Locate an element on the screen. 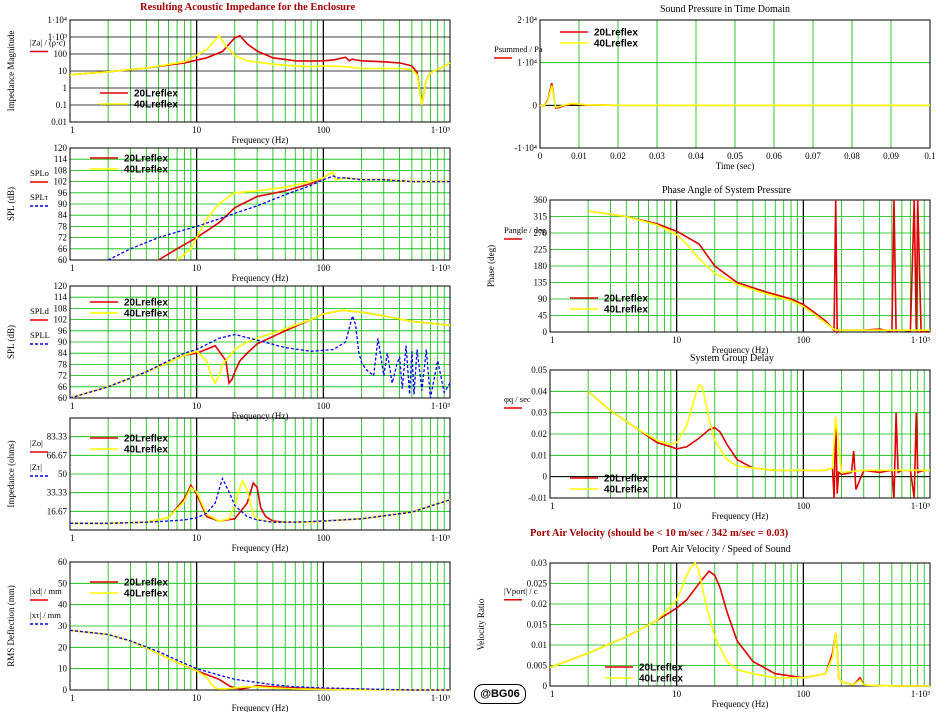  y-tick-label: 16.67 is located at coordinates (57, 511).